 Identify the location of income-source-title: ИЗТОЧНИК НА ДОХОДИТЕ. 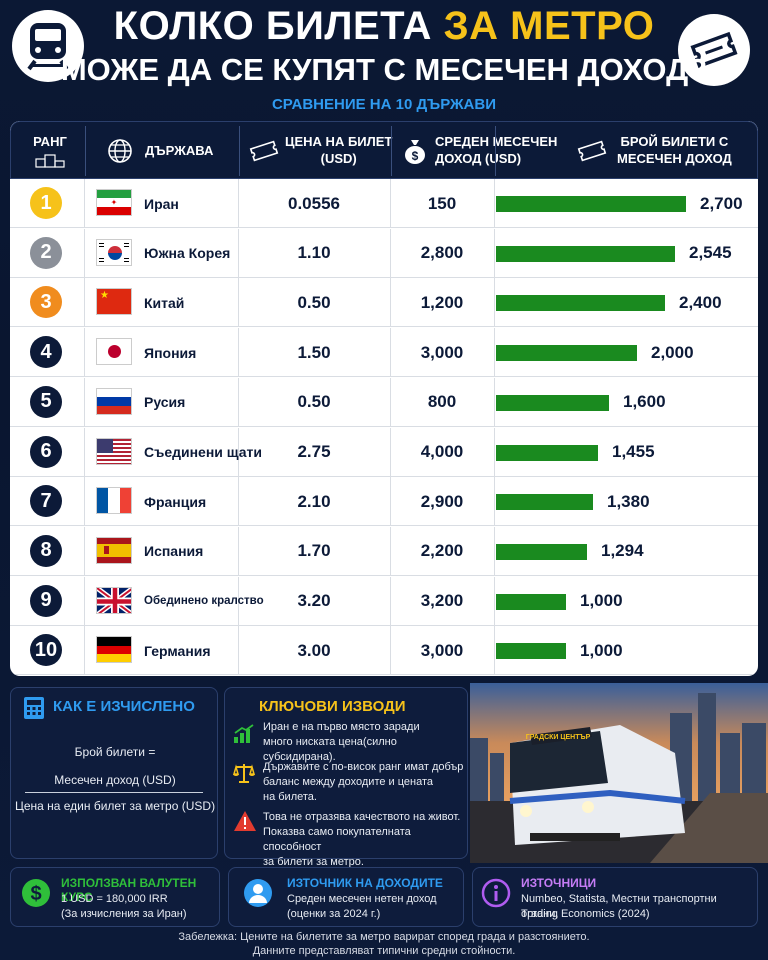
(365, 883).